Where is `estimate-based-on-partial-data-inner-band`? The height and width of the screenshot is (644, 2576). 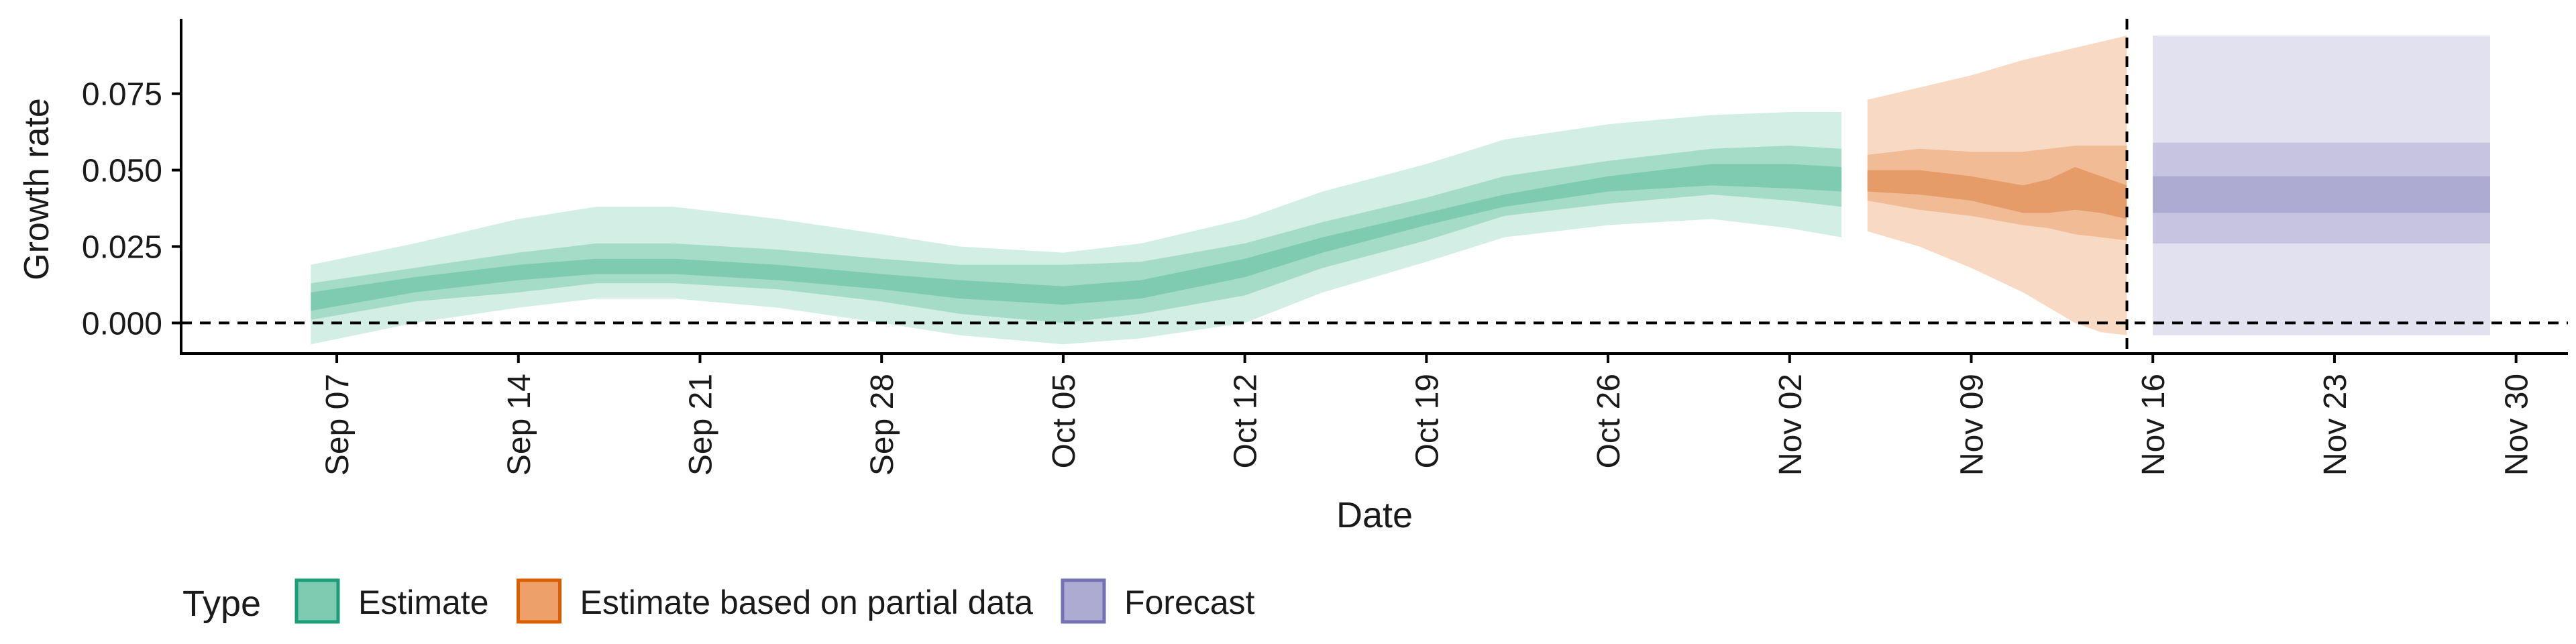
estimate-based-on-partial-data-inner-band is located at coordinates (1997, 193).